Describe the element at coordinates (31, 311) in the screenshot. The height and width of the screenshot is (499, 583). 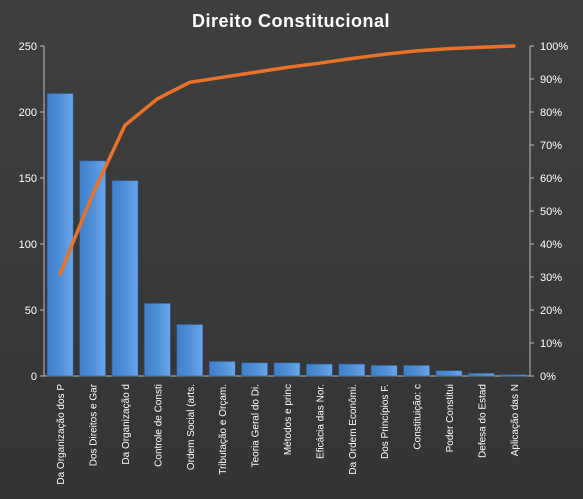
I see `y-left-tick-label: 50` at that location.